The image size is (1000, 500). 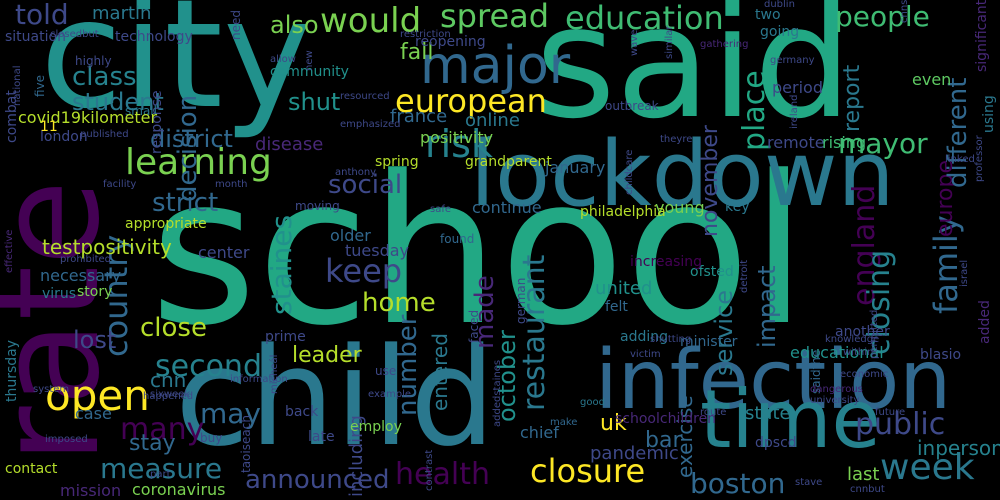 I want to click on word: anthony, so click(x=356, y=172).